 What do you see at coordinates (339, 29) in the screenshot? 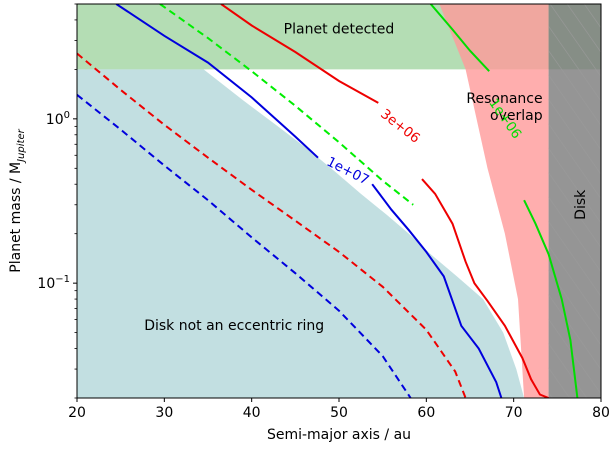
I see `region-label-planet-detected: Planet detected` at bounding box center [339, 29].